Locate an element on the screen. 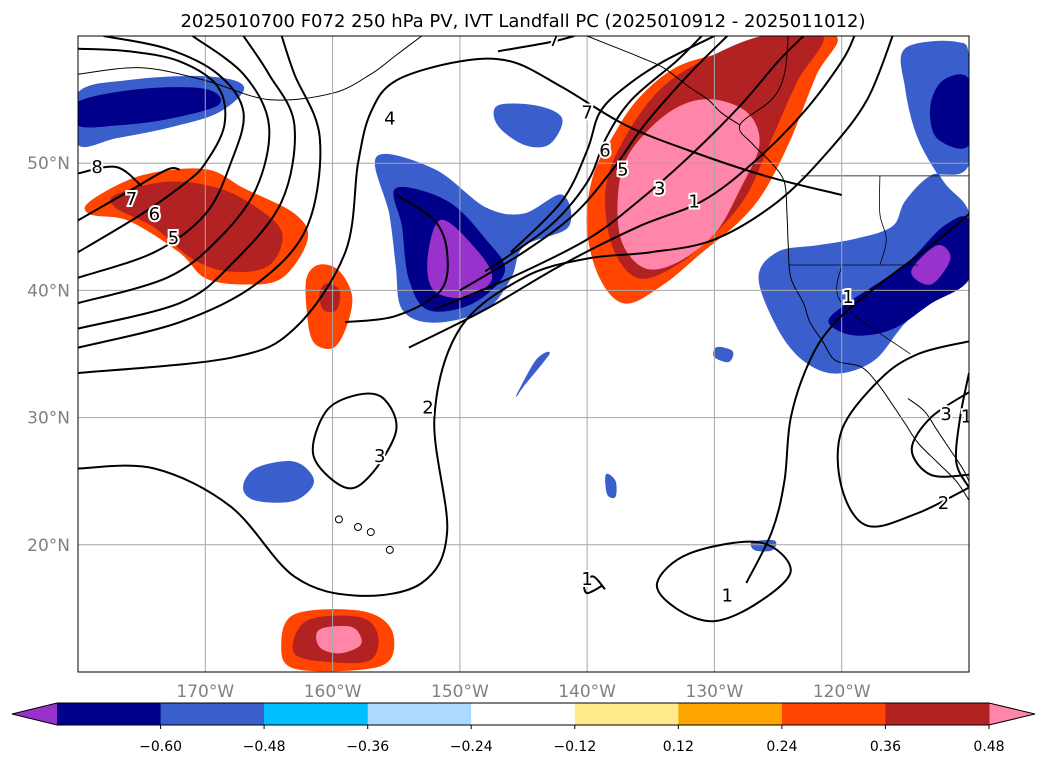 The height and width of the screenshot is (765, 1047). colorbar-tick-label: 0.48 is located at coordinates (988, 747).